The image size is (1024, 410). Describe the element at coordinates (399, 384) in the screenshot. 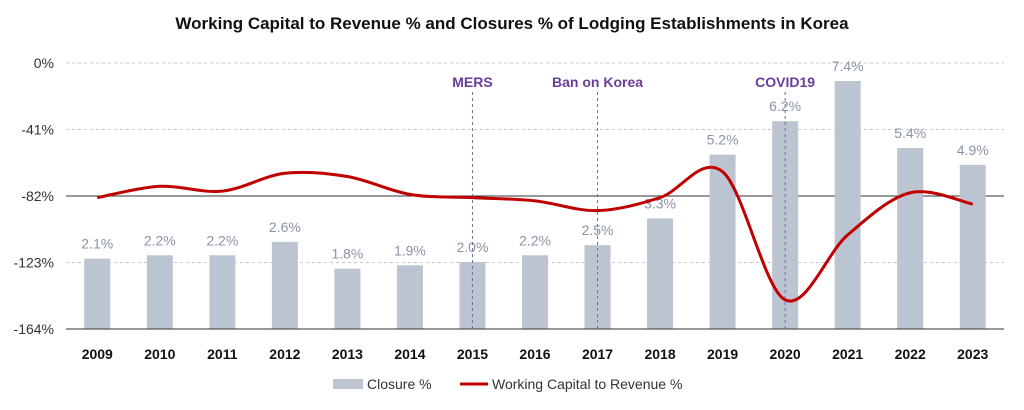

I see `legend-label-closure: Closure %` at that location.